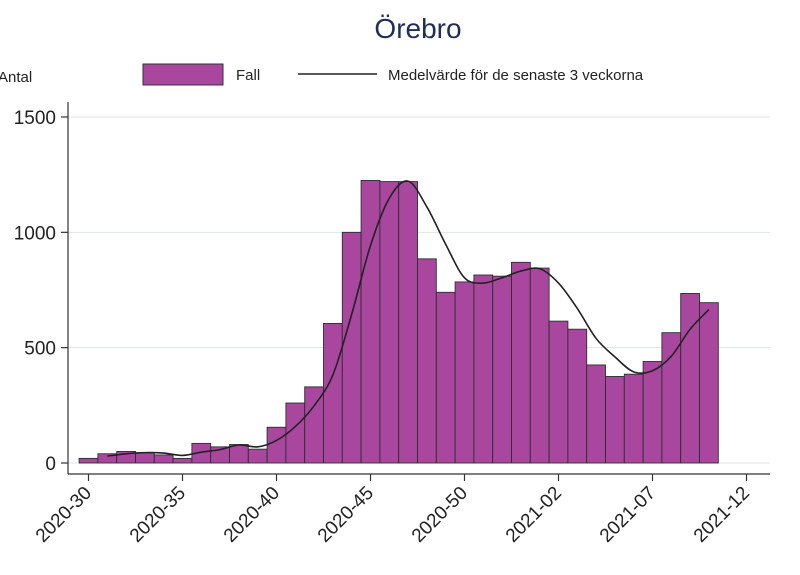 This screenshot has height=575, width=800. What do you see at coordinates (417, 28) in the screenshot?
I see `chart-title: Örebro` at bounding box center [417, 28].